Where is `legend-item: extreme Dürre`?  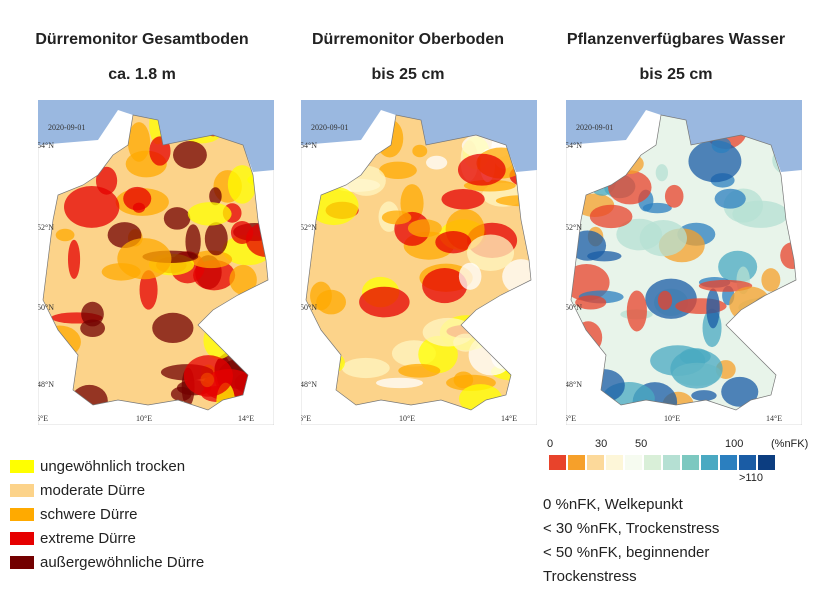
legend-item: extreme Dürre is located at coordinates (107, 538).